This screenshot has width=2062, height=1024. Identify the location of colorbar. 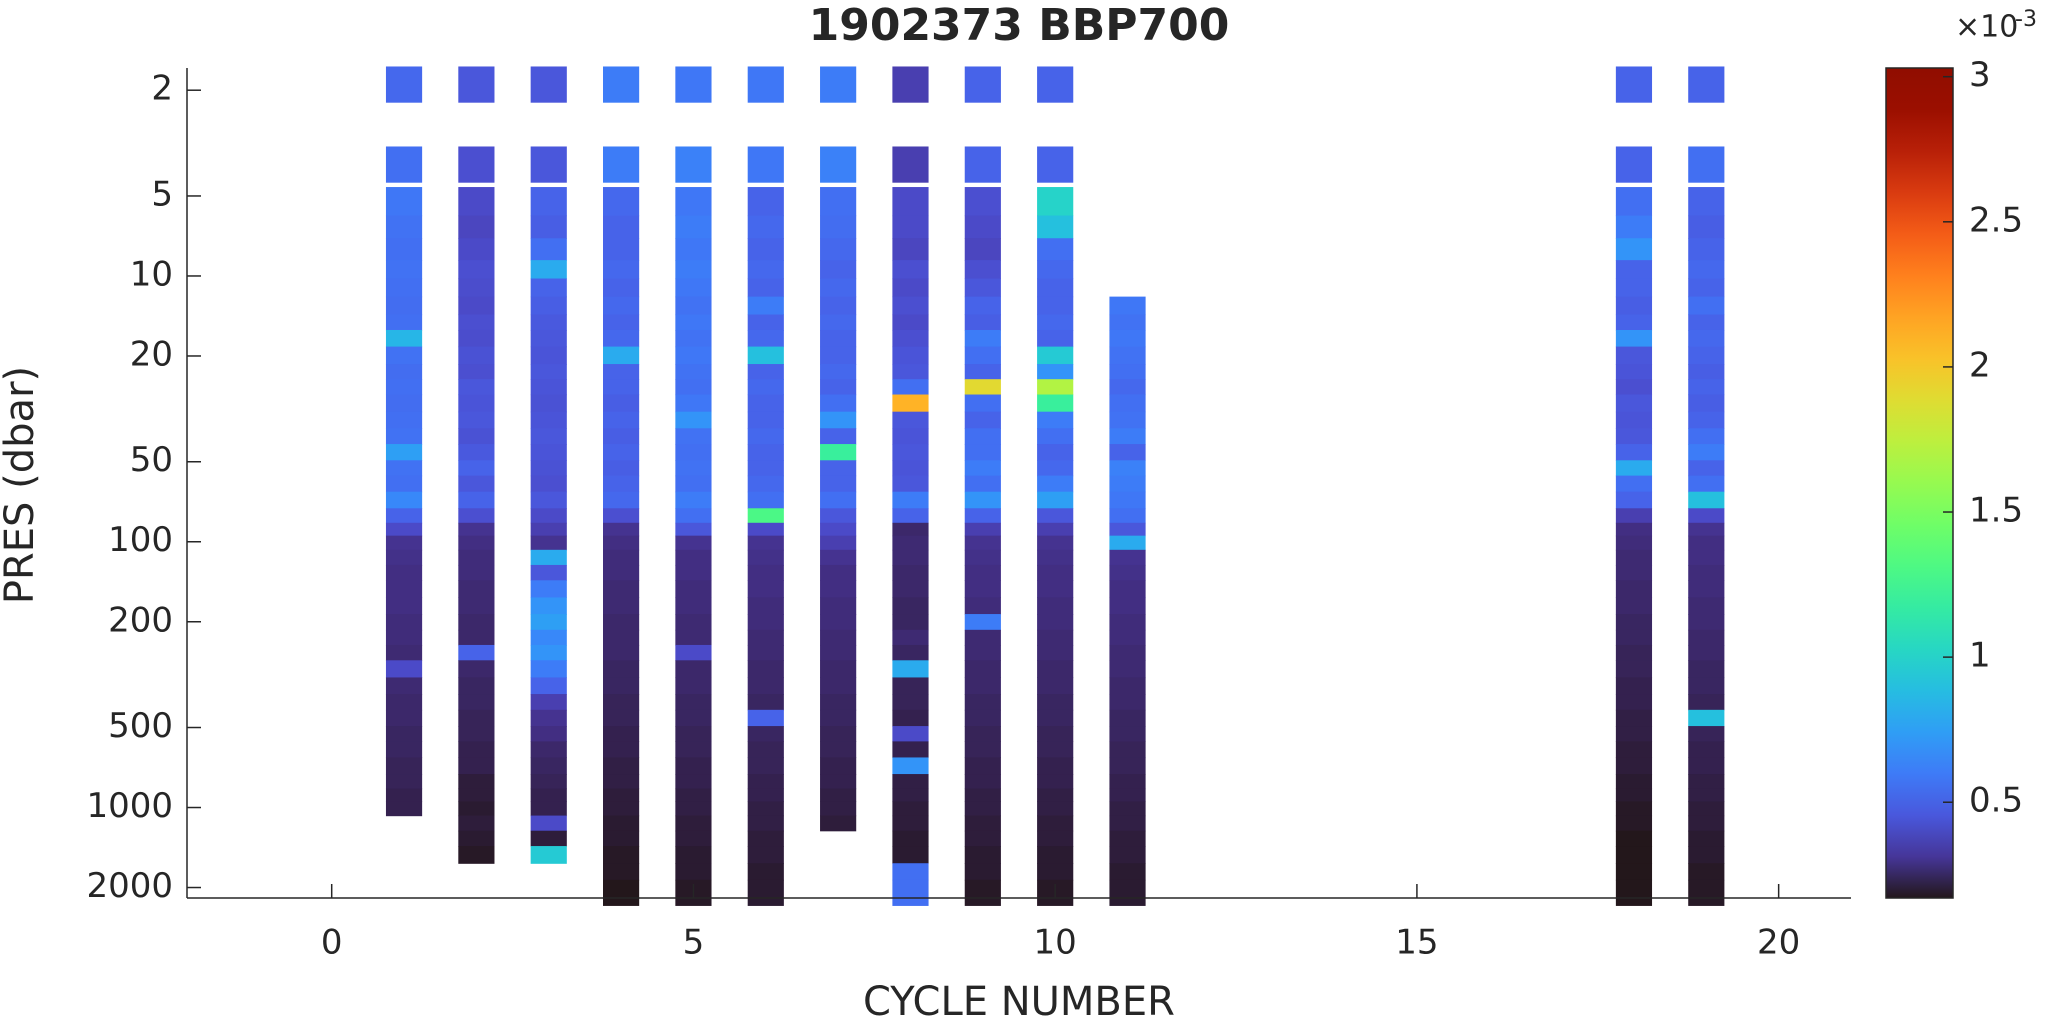
(1919, 483).